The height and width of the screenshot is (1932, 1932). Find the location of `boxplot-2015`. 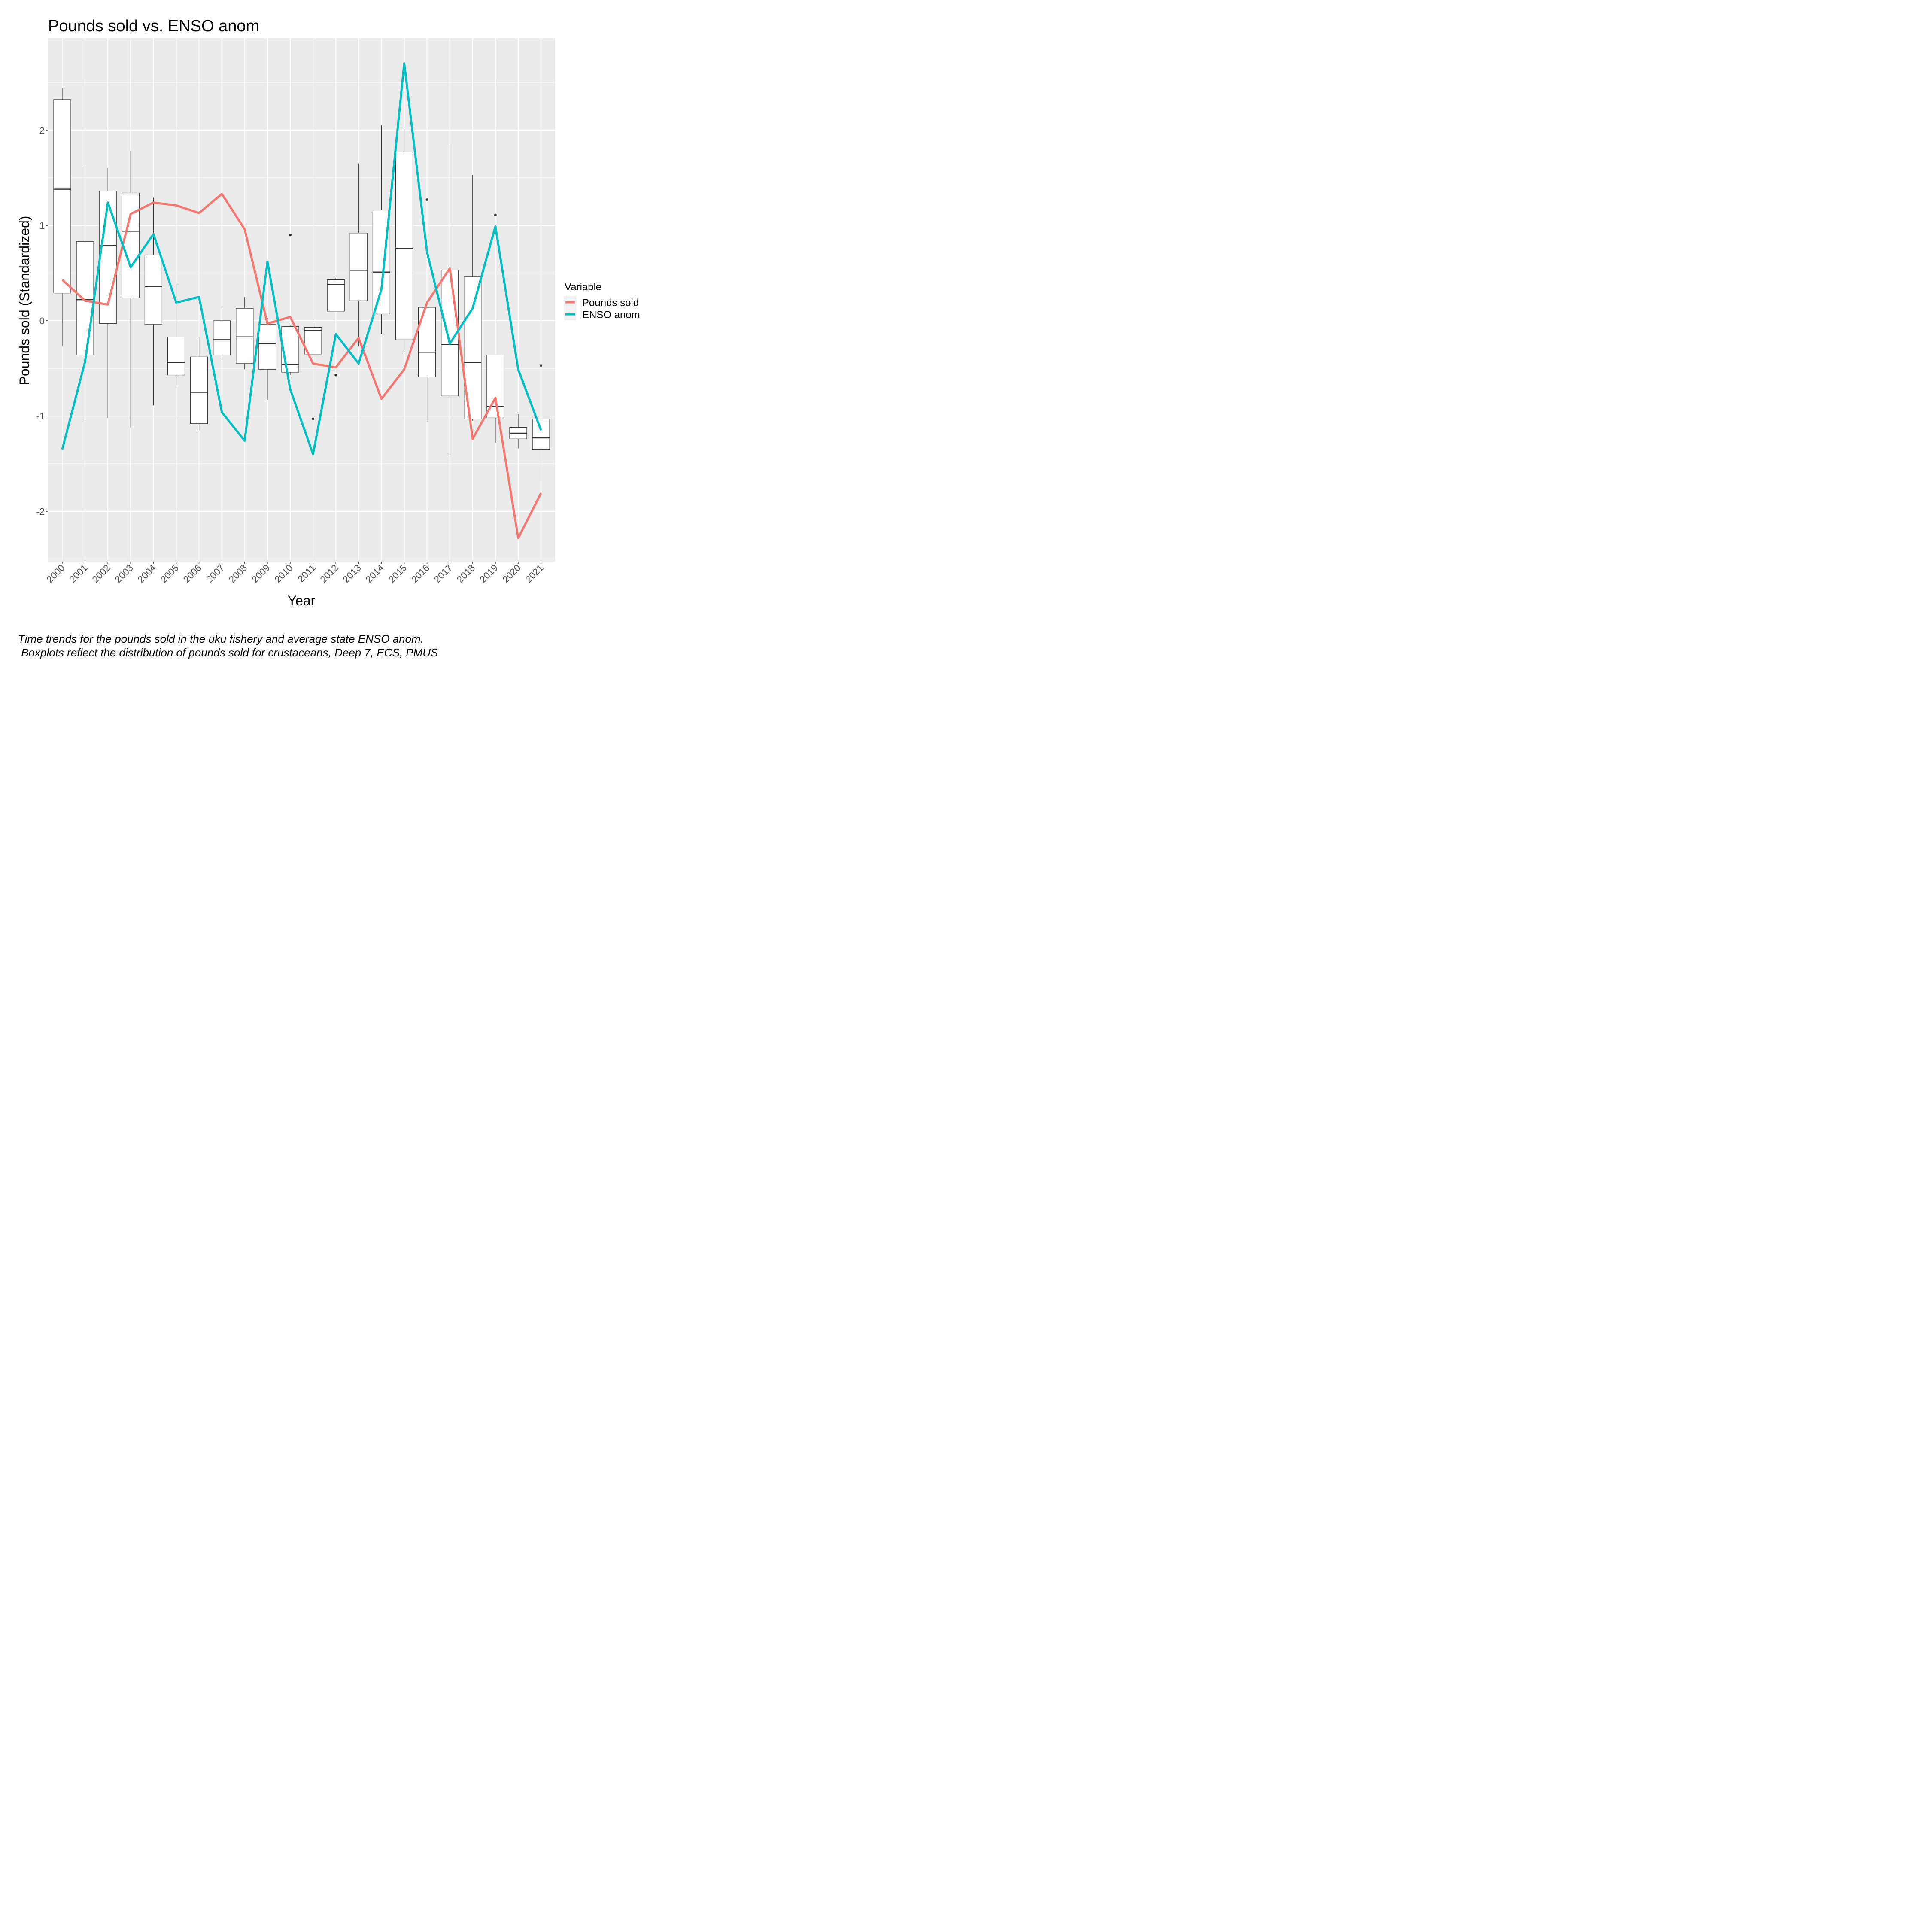

boxplot-2015 is located at coordinates (404, 240).